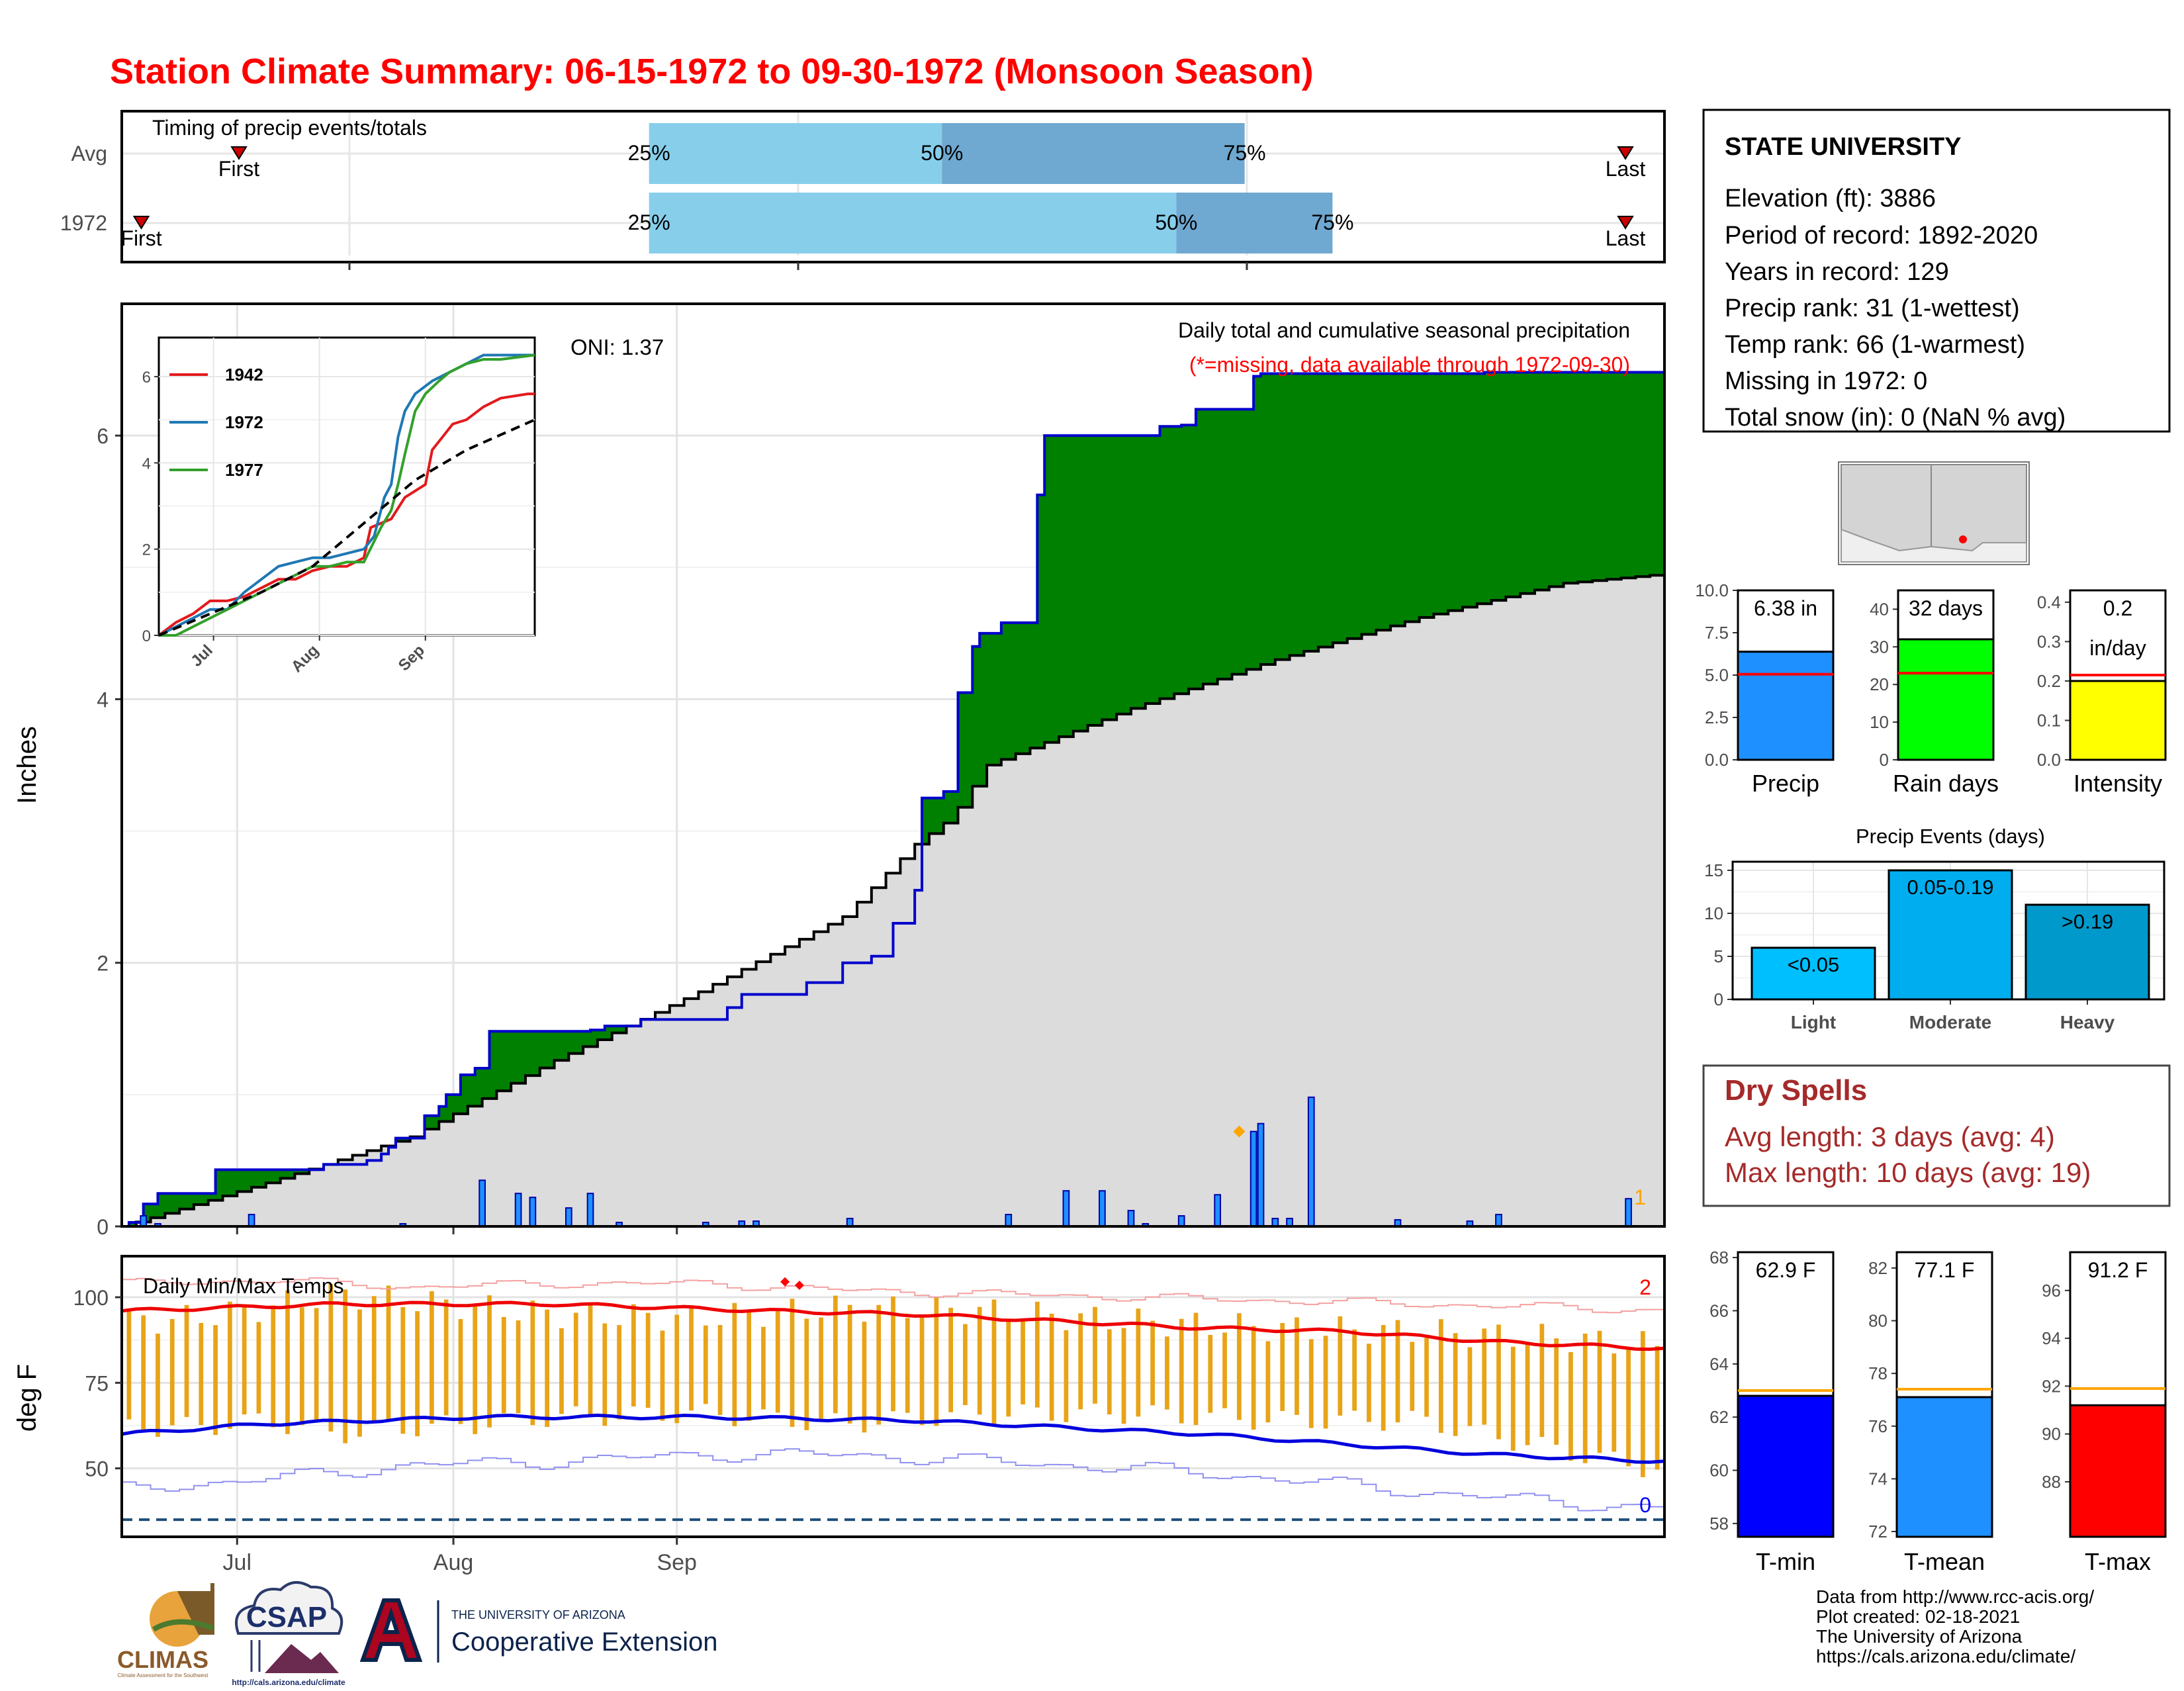 This screenshot has height=1691, width=2184. I want to click on stat-bar-0-y-tick-label: 2.5, so click(1717, 718).